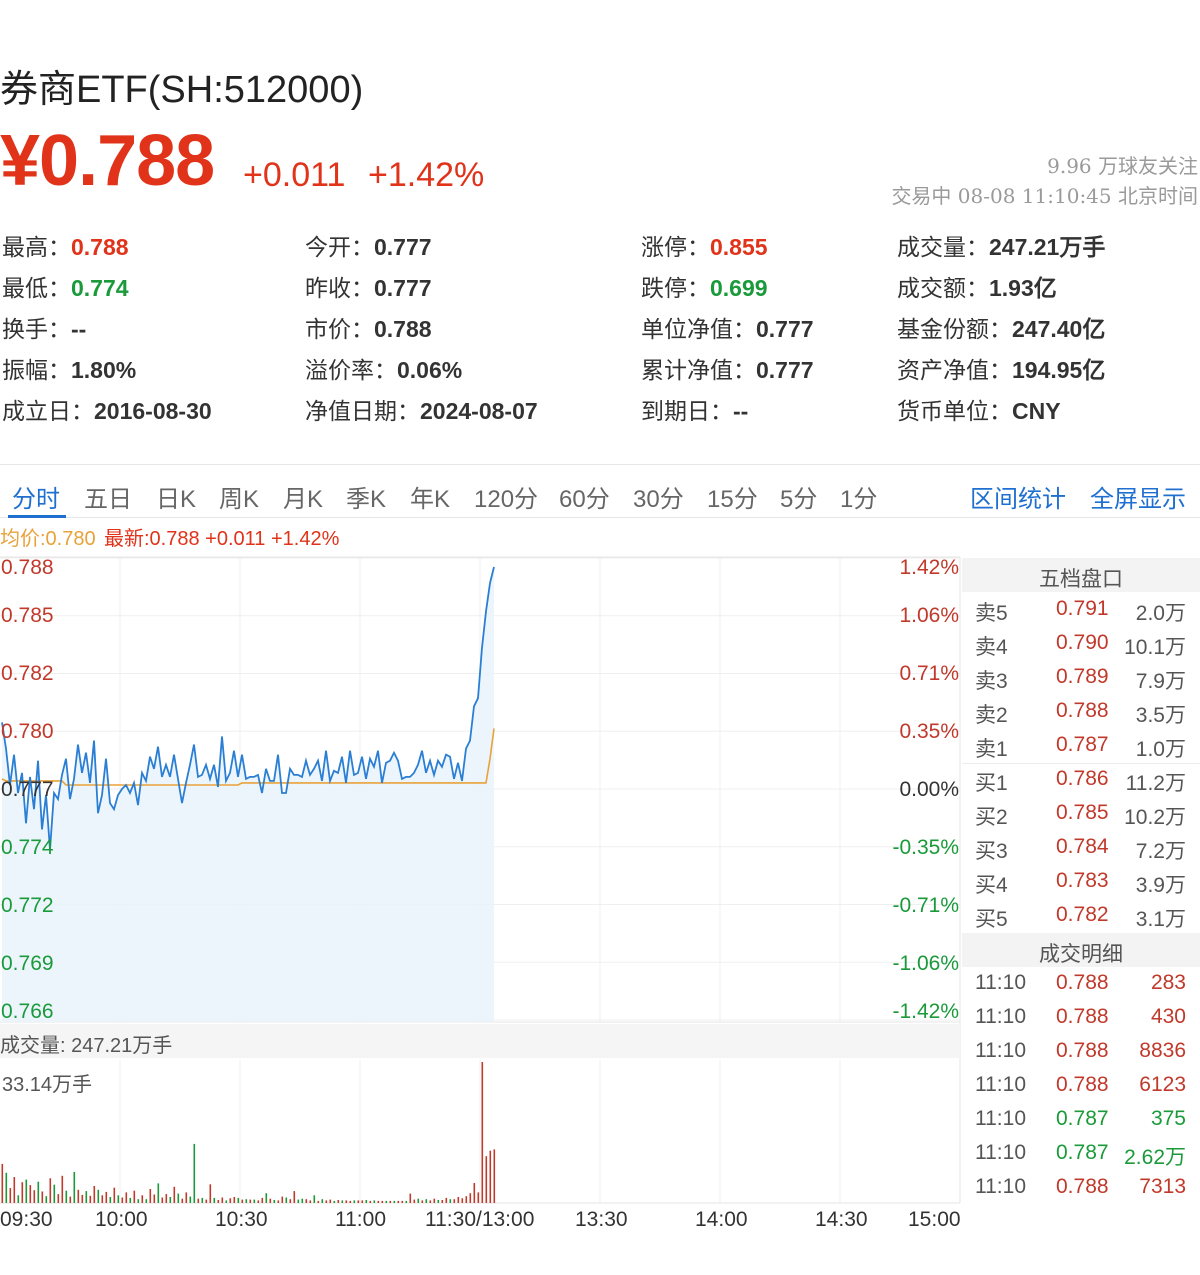  Describe the element at coordinates (108, 499) in the screenshot. I see `tab-1: 五日` at that location.